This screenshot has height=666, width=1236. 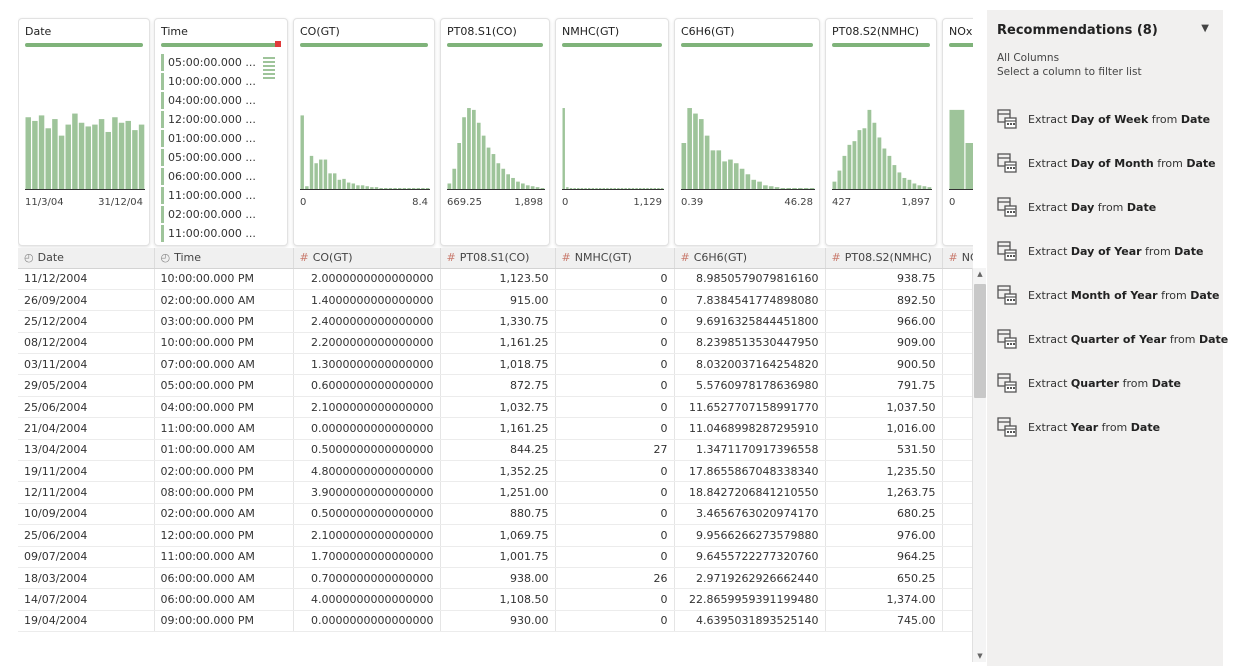 What do you see at coordinates (498, 578) in the screenshot?
I see `table-cell: 938.00` at bounding box center [498, 578].